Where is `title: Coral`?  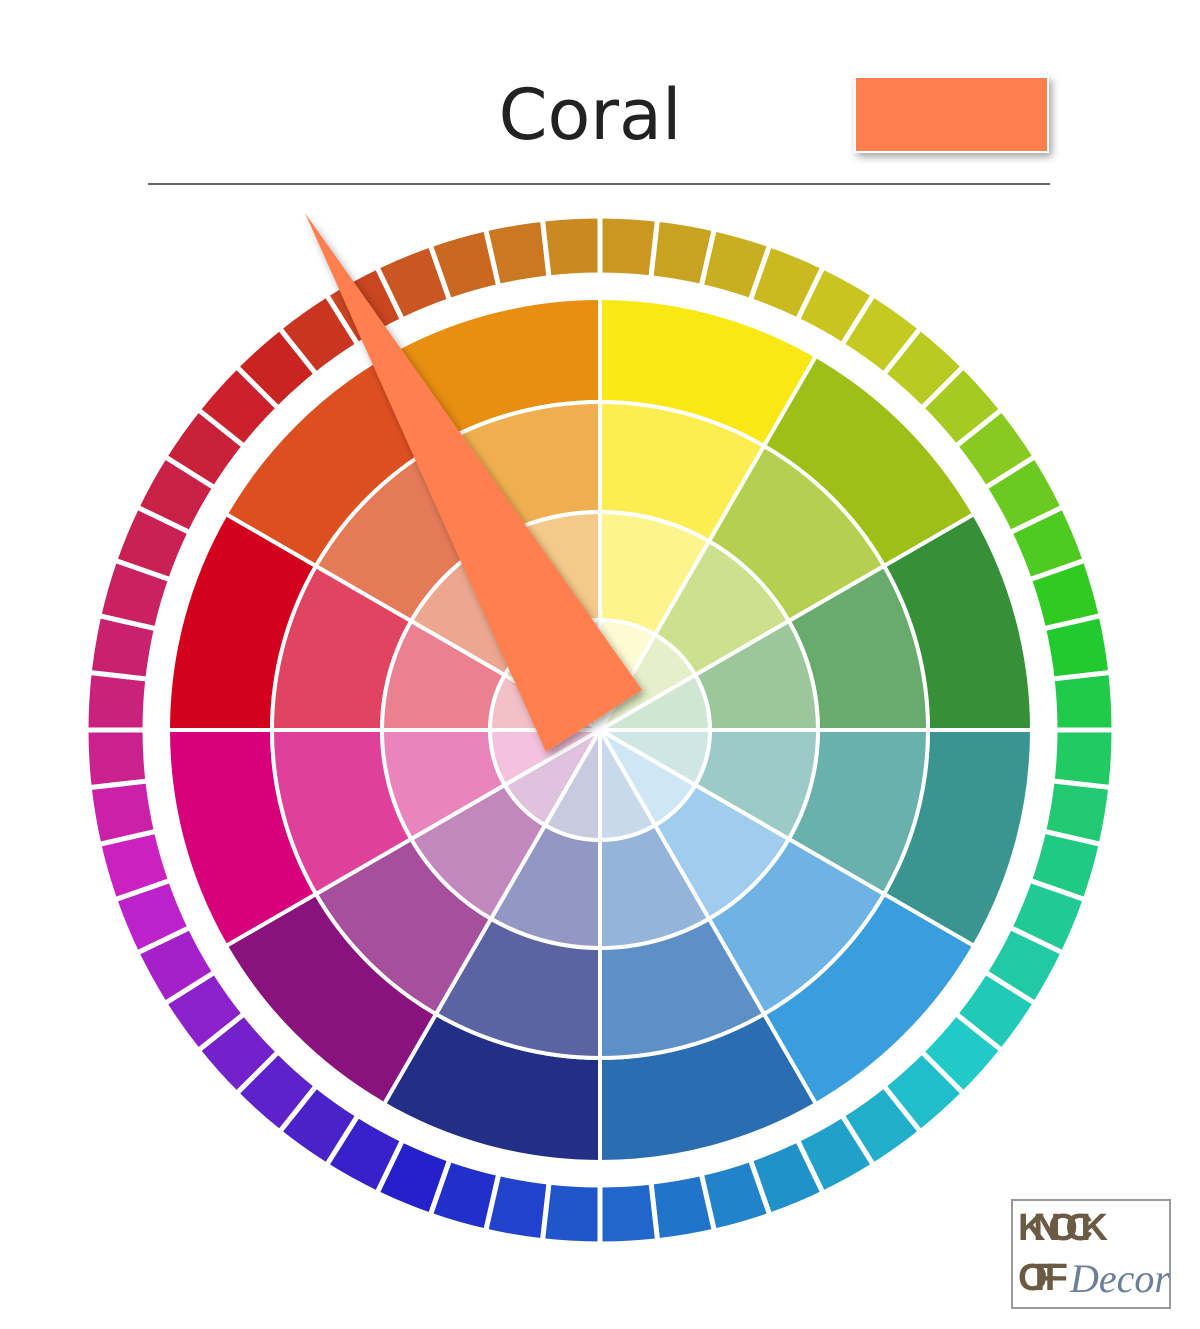
title: Coral is located at coordinates (590, 115).